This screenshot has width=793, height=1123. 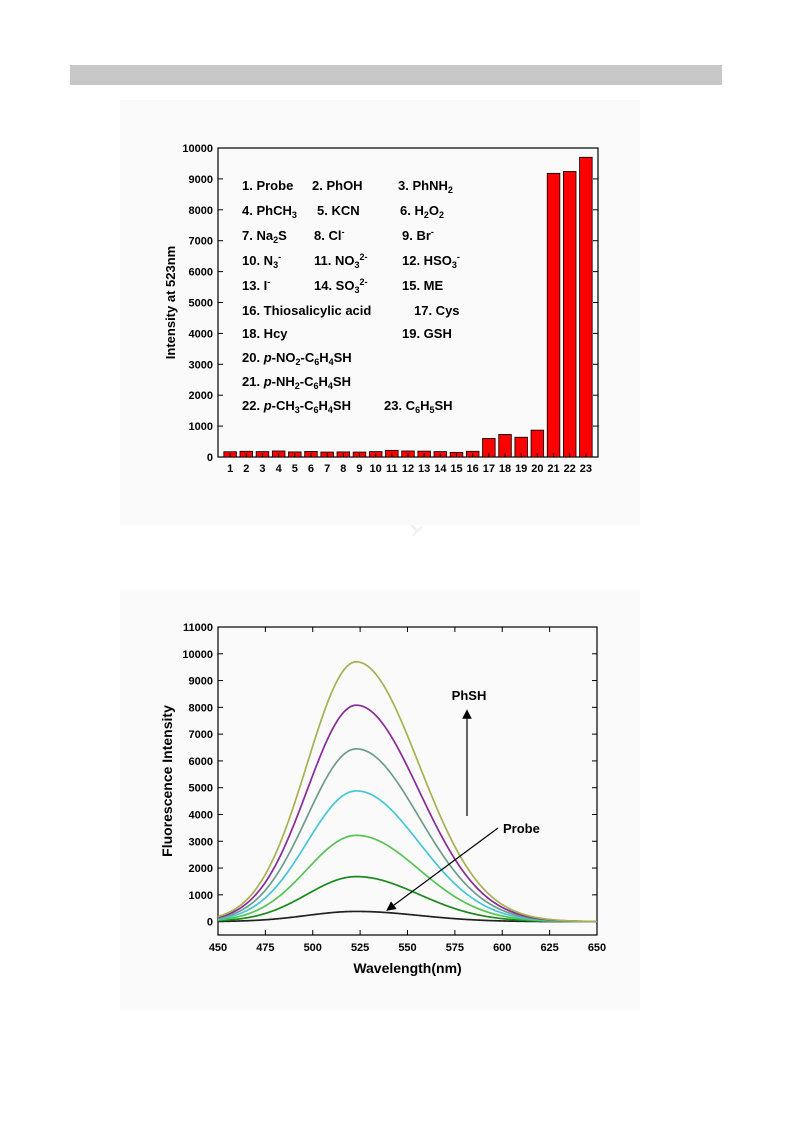 I want to click on x-tick-label: 14, so click(x=440, y=469).